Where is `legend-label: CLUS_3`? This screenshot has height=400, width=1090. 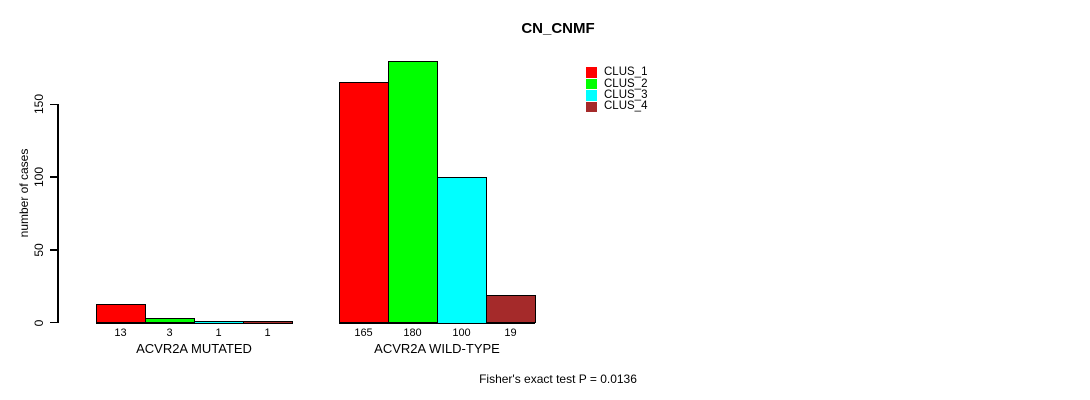
legend-label: CLUS_3 is located at coordinates (626, 94).